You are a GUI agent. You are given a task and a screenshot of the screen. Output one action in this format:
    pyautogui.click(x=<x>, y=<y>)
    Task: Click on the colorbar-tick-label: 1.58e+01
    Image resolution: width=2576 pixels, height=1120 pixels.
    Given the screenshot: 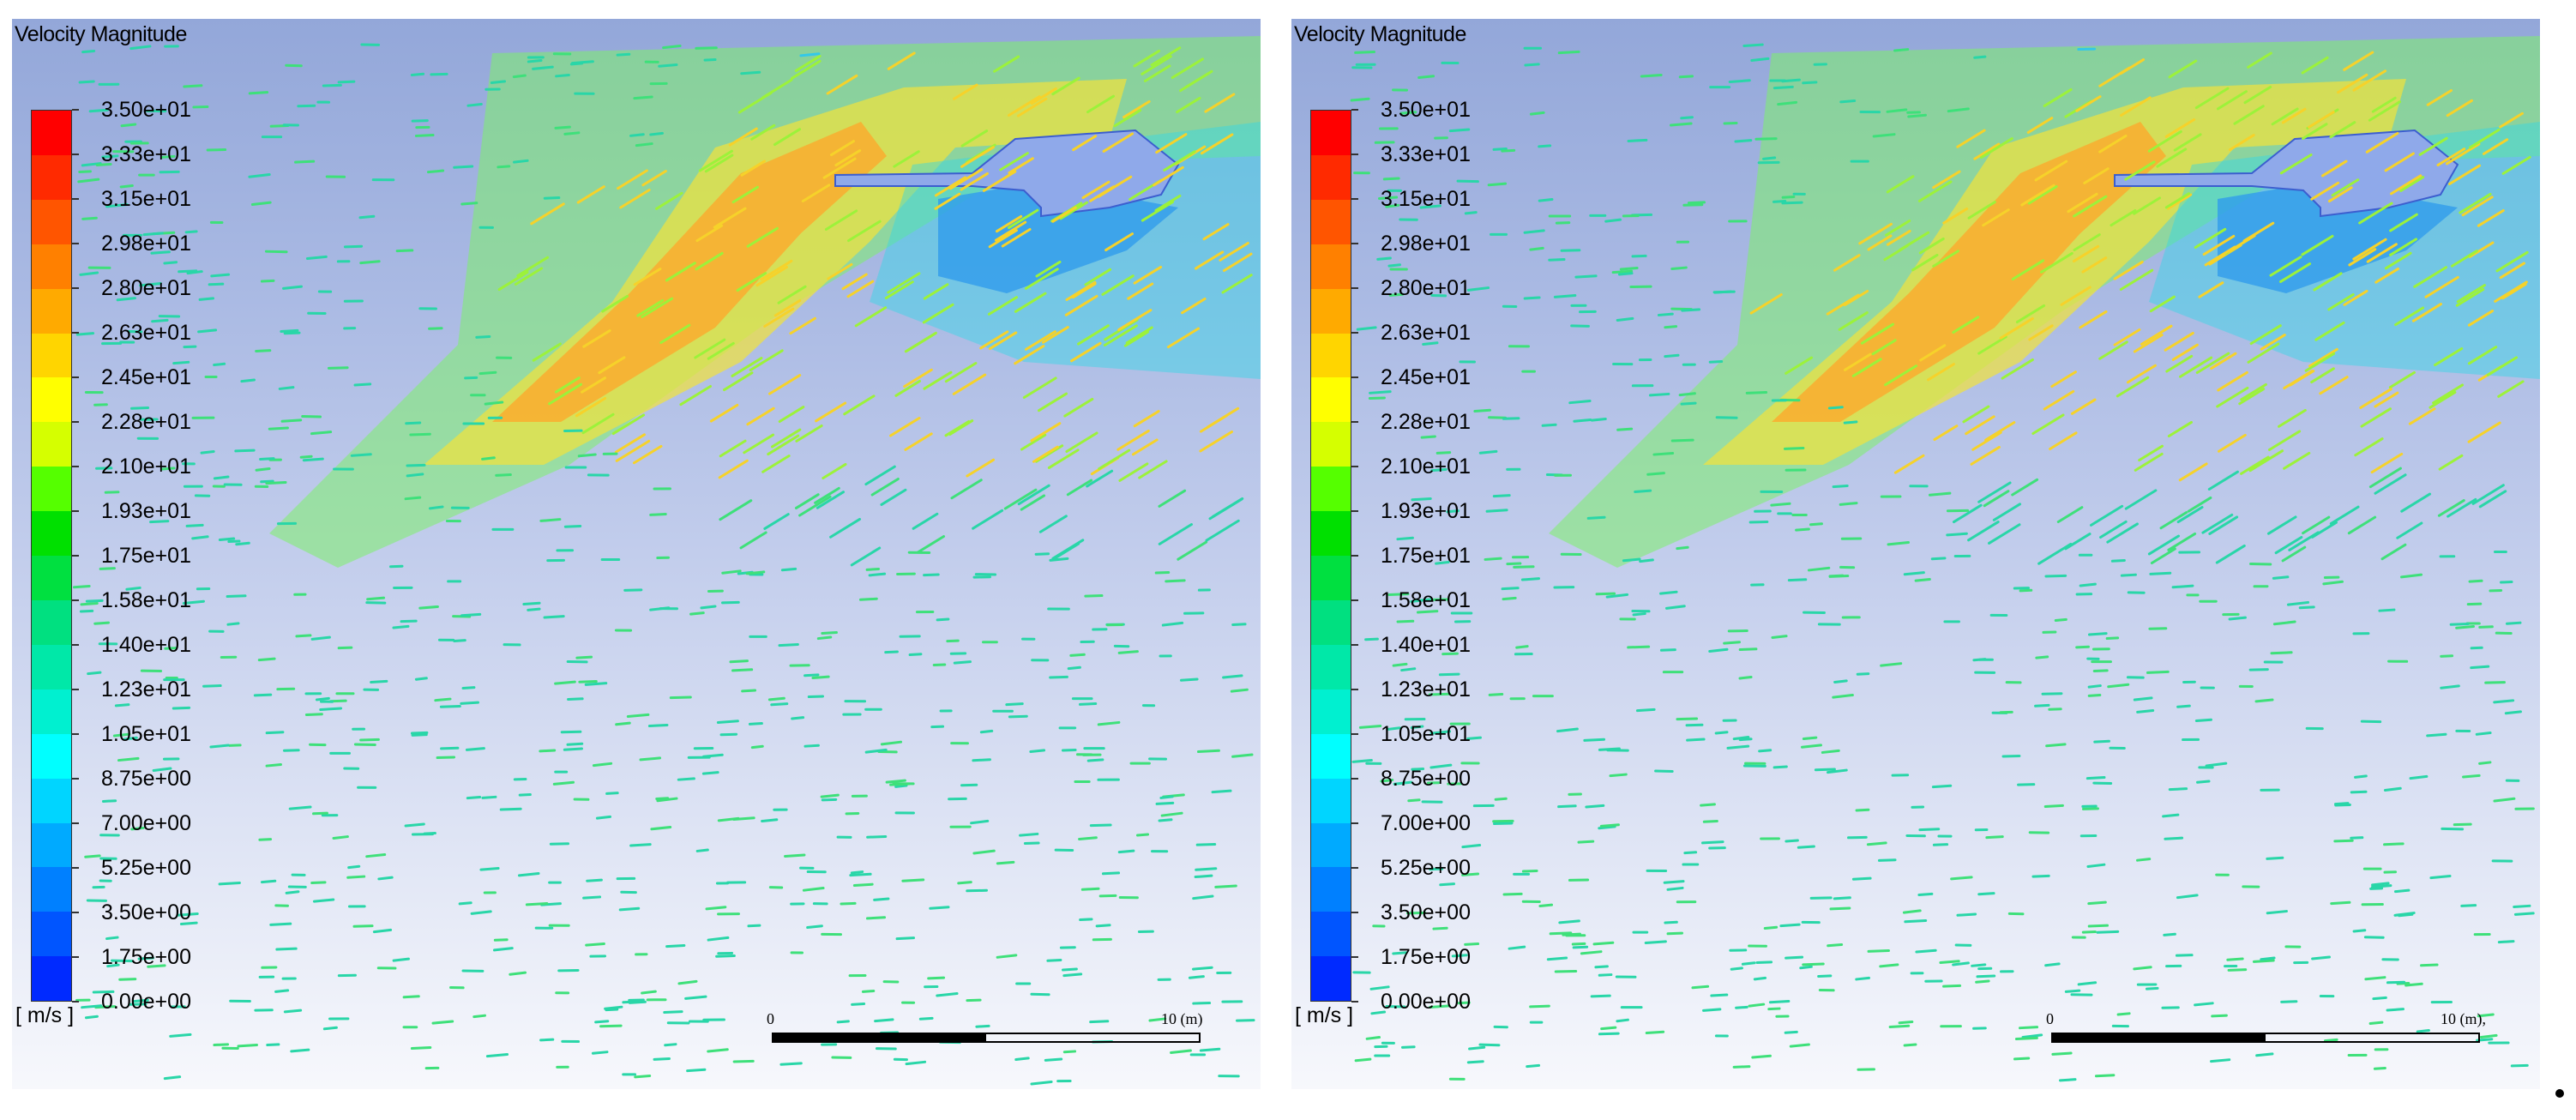 What is the action you would take?
    pyautogui.click(x=146, y=600)
    